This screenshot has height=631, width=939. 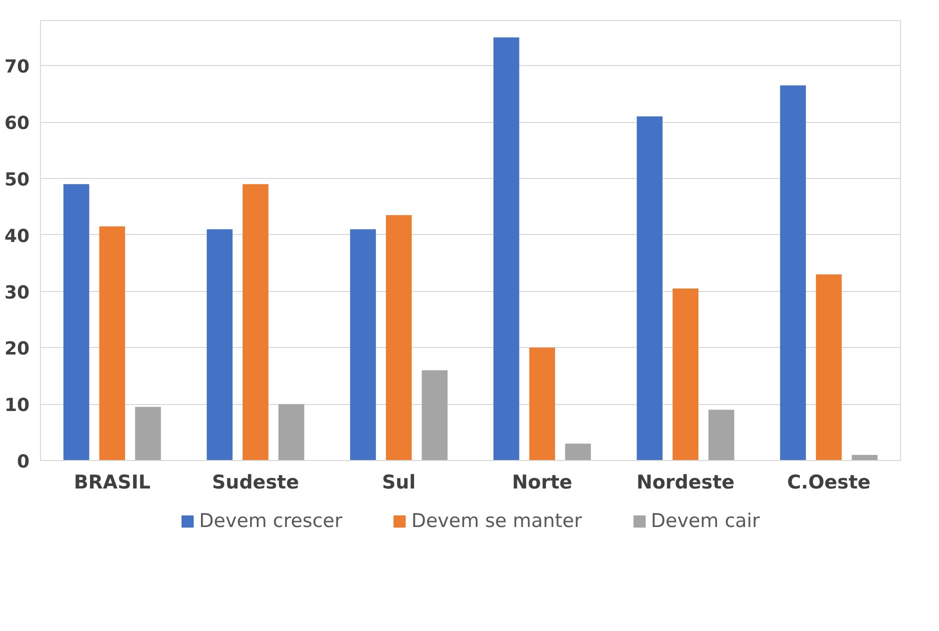 I want to click on y-tick-label: 70, so click(x=17, y=67).